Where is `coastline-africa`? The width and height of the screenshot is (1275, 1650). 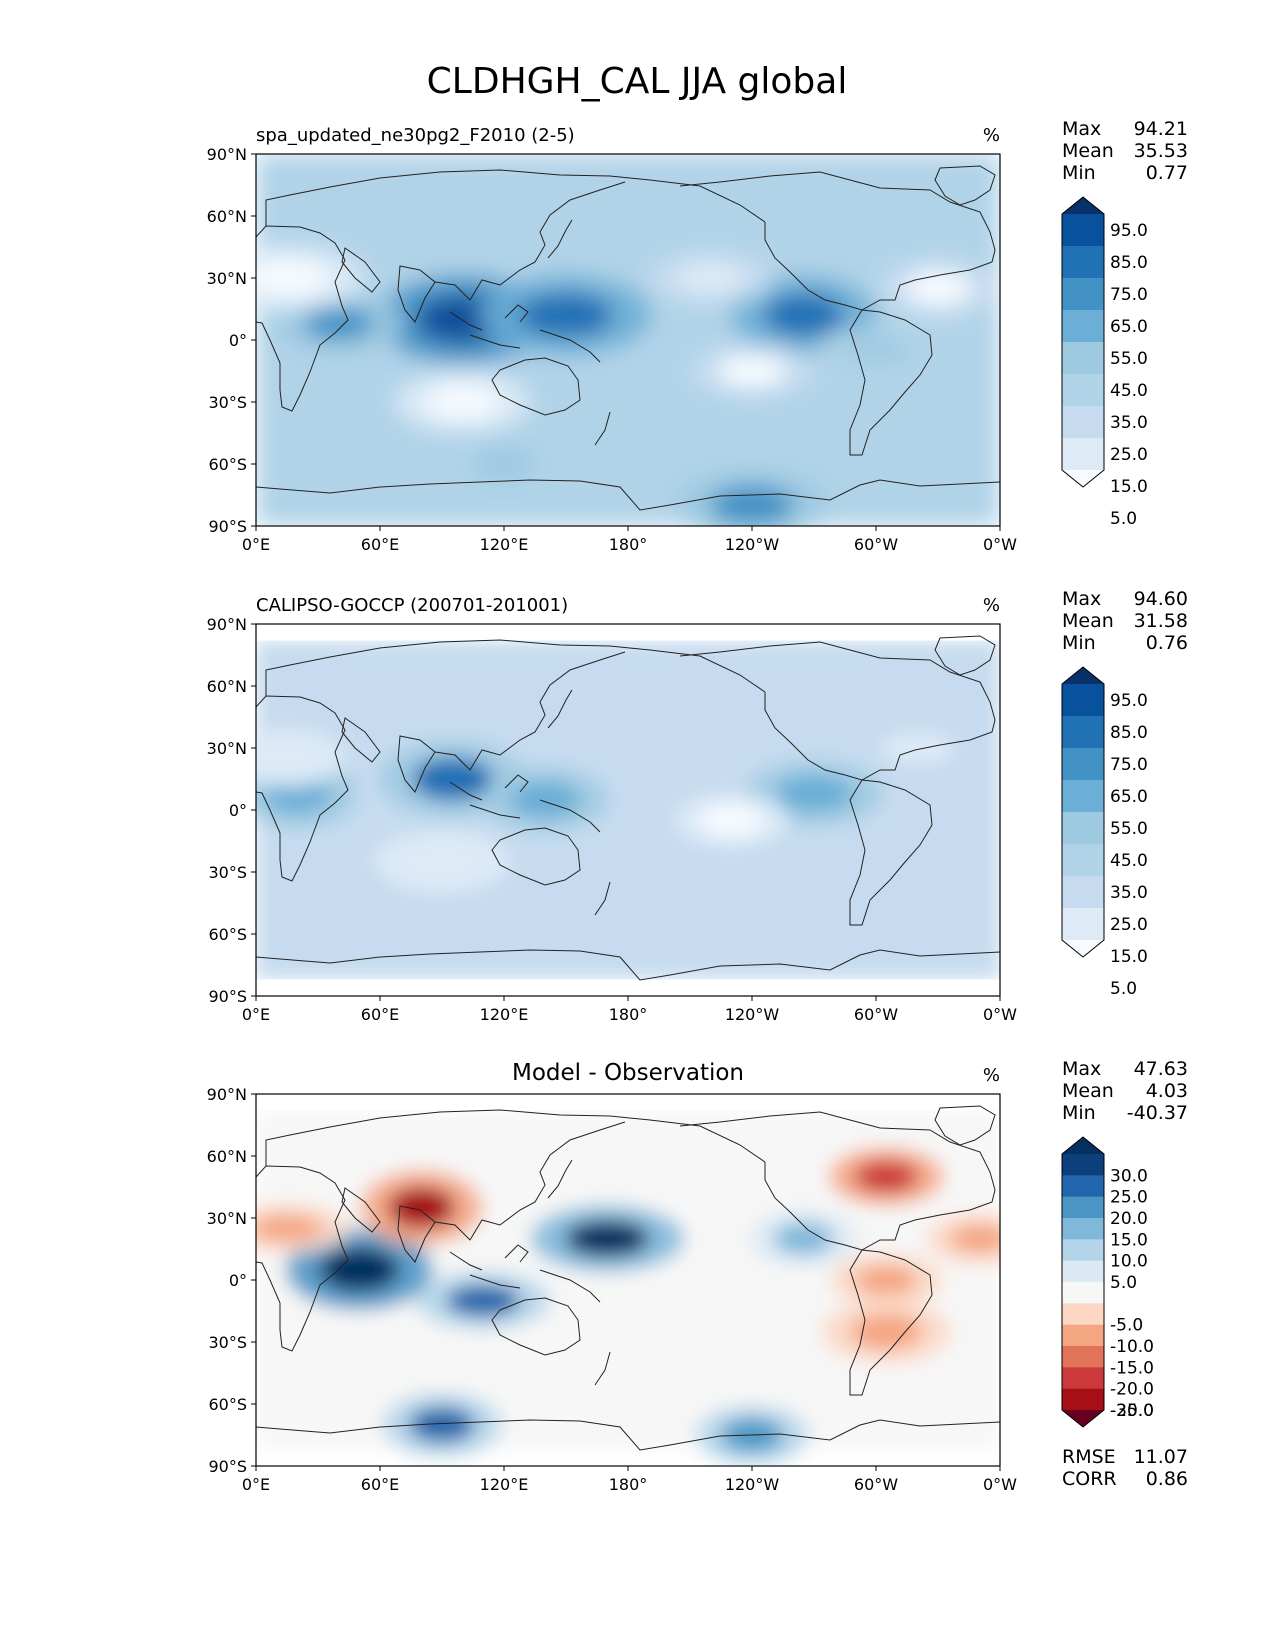
coastline-africa is located at coordinates (302, 318).